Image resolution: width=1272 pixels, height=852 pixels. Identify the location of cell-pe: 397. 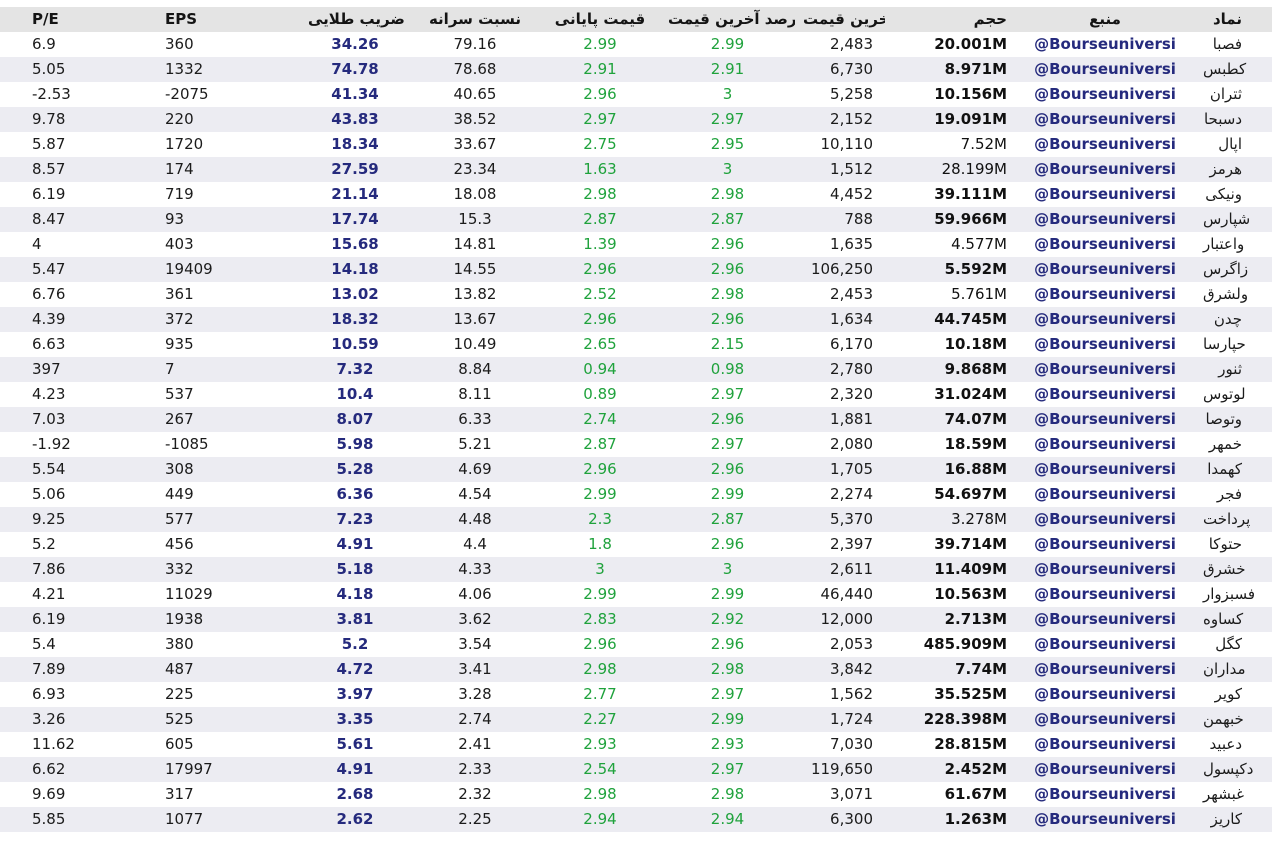
(46, 369).